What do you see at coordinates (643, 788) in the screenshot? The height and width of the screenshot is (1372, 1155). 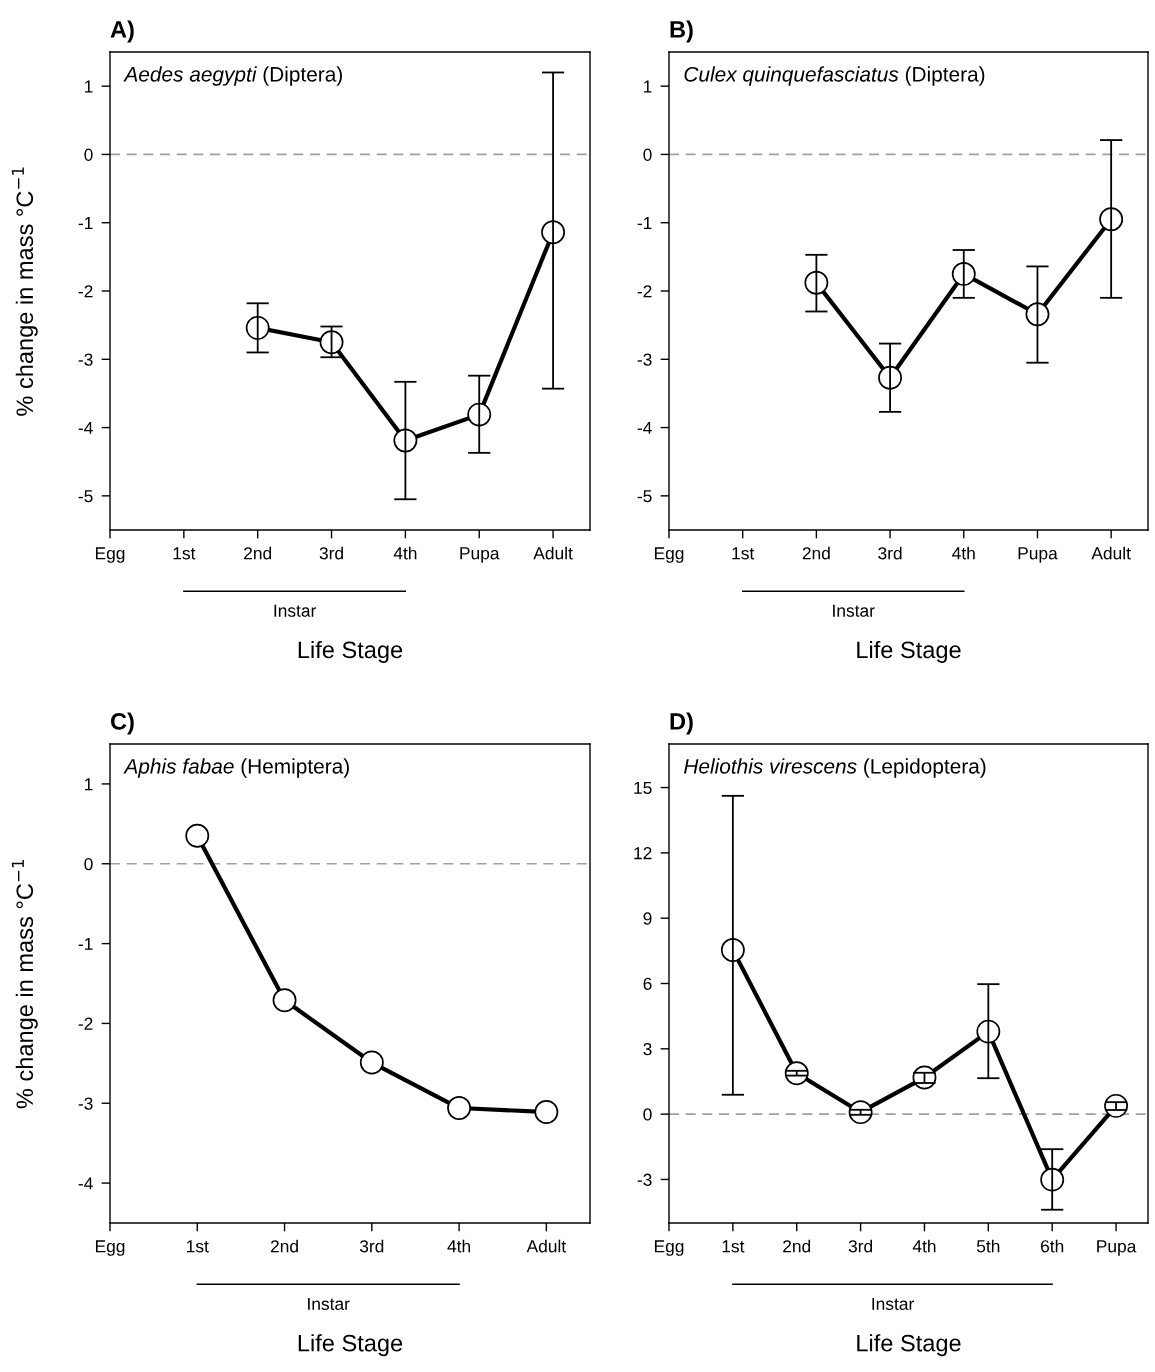 I see `y-tick-label: 15` at bounding box center [643, 788].